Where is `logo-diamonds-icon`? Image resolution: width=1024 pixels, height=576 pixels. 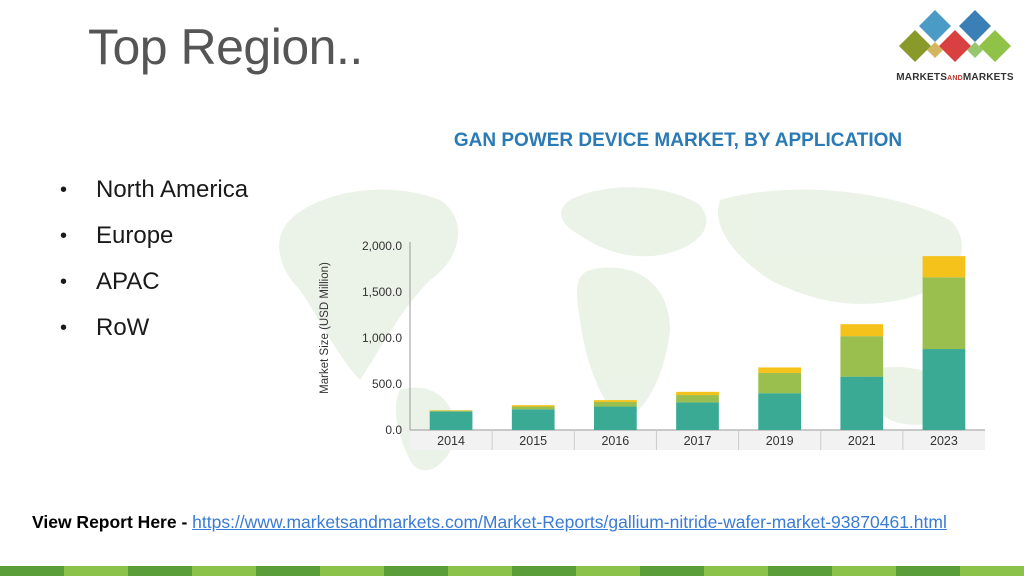
logo-diamonds-icon is located at coordinates (955, 36).